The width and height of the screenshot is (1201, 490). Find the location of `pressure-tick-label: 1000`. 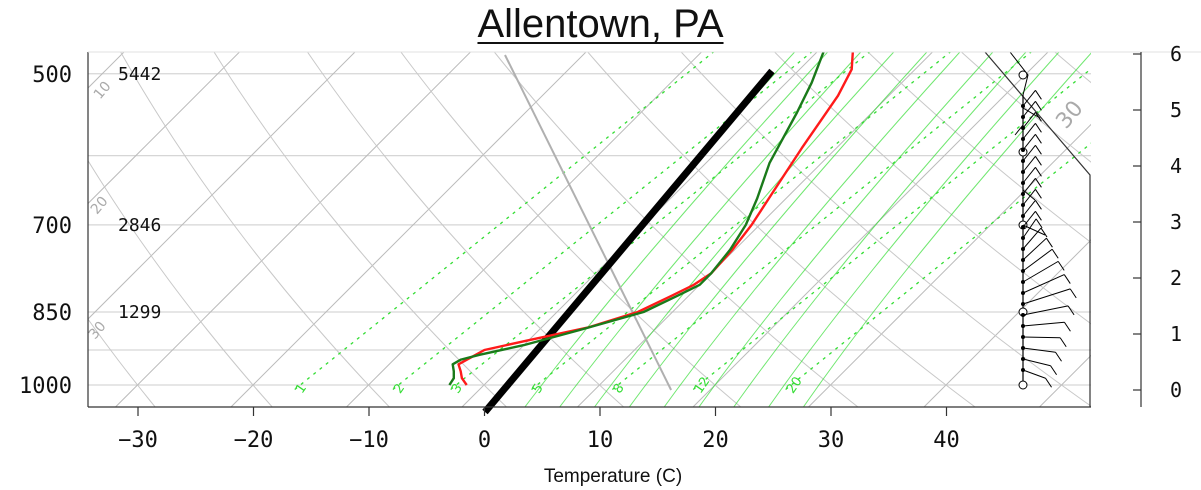

pressure-tick-label: 1000 is located at coordinates (45, 386).